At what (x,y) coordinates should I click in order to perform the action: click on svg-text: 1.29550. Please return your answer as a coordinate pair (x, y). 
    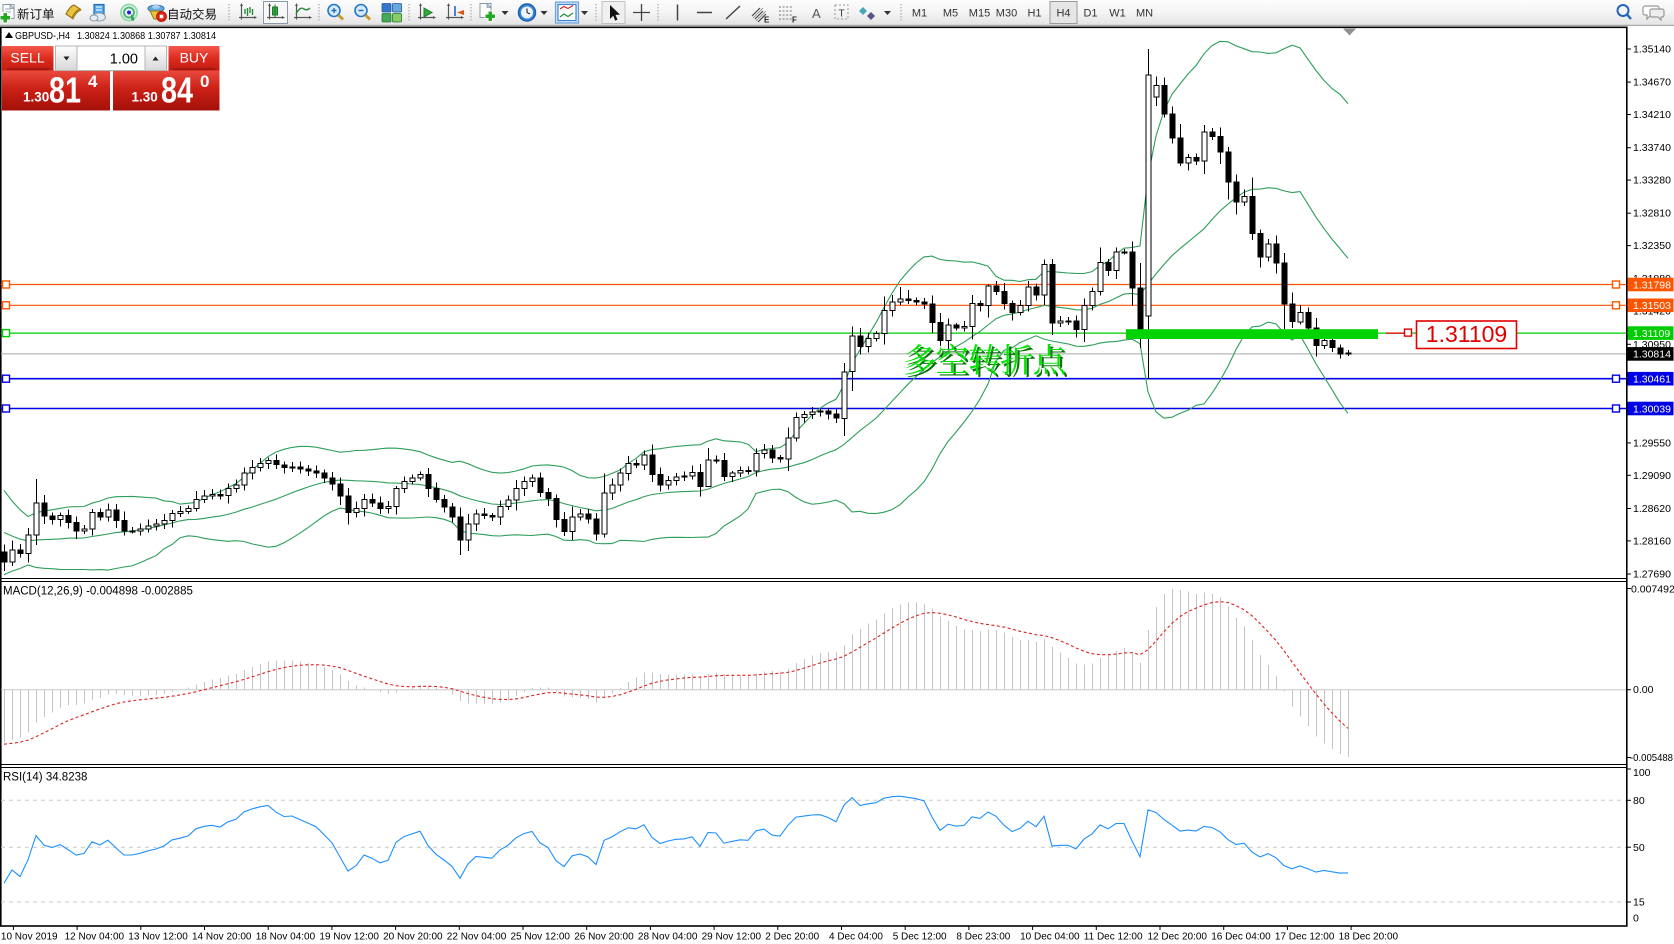
    Looking at the image, I should click on (1652, 443).